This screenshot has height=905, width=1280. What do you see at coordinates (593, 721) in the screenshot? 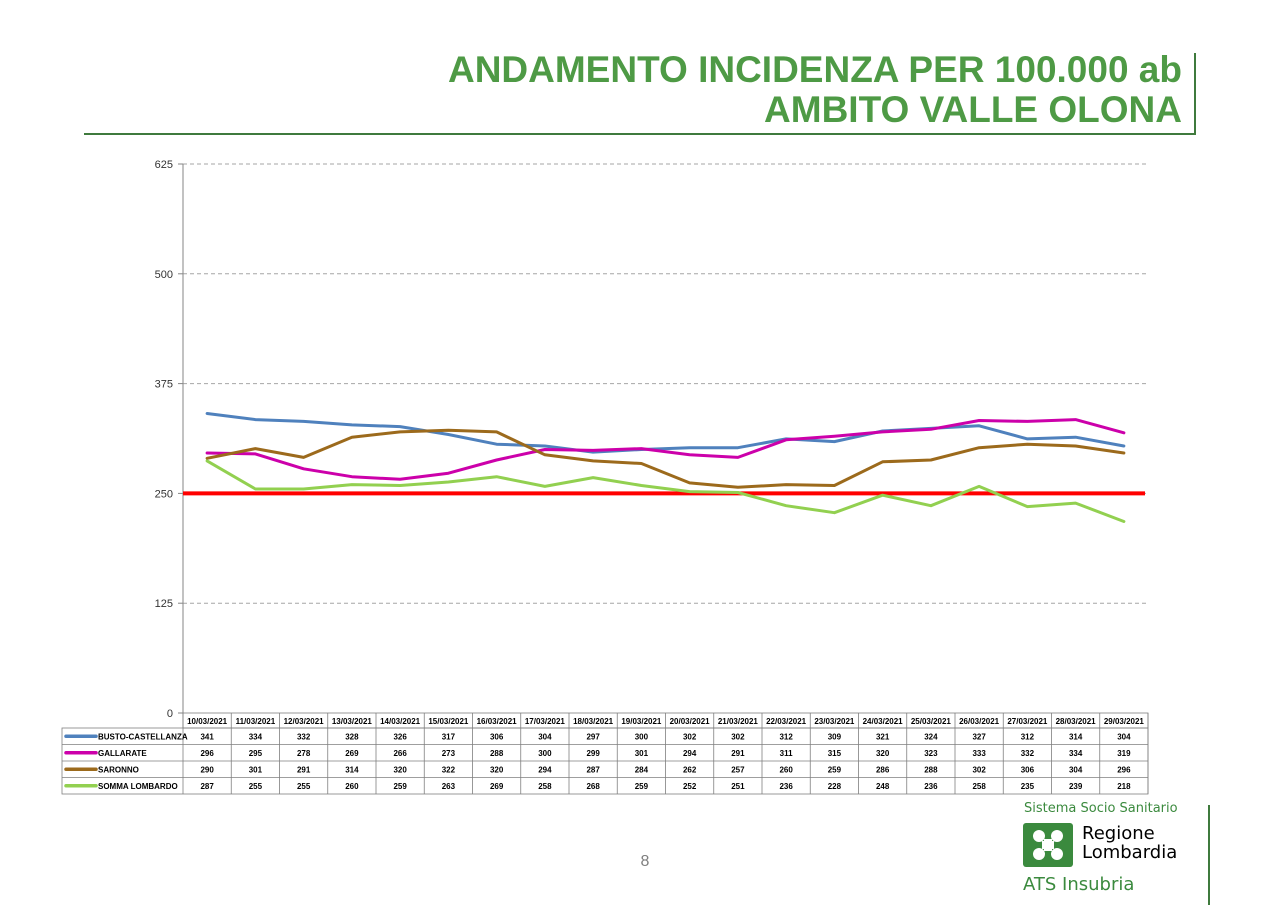
I see `table-date-label: 18/03/2021` at bounding box center [593, 721].